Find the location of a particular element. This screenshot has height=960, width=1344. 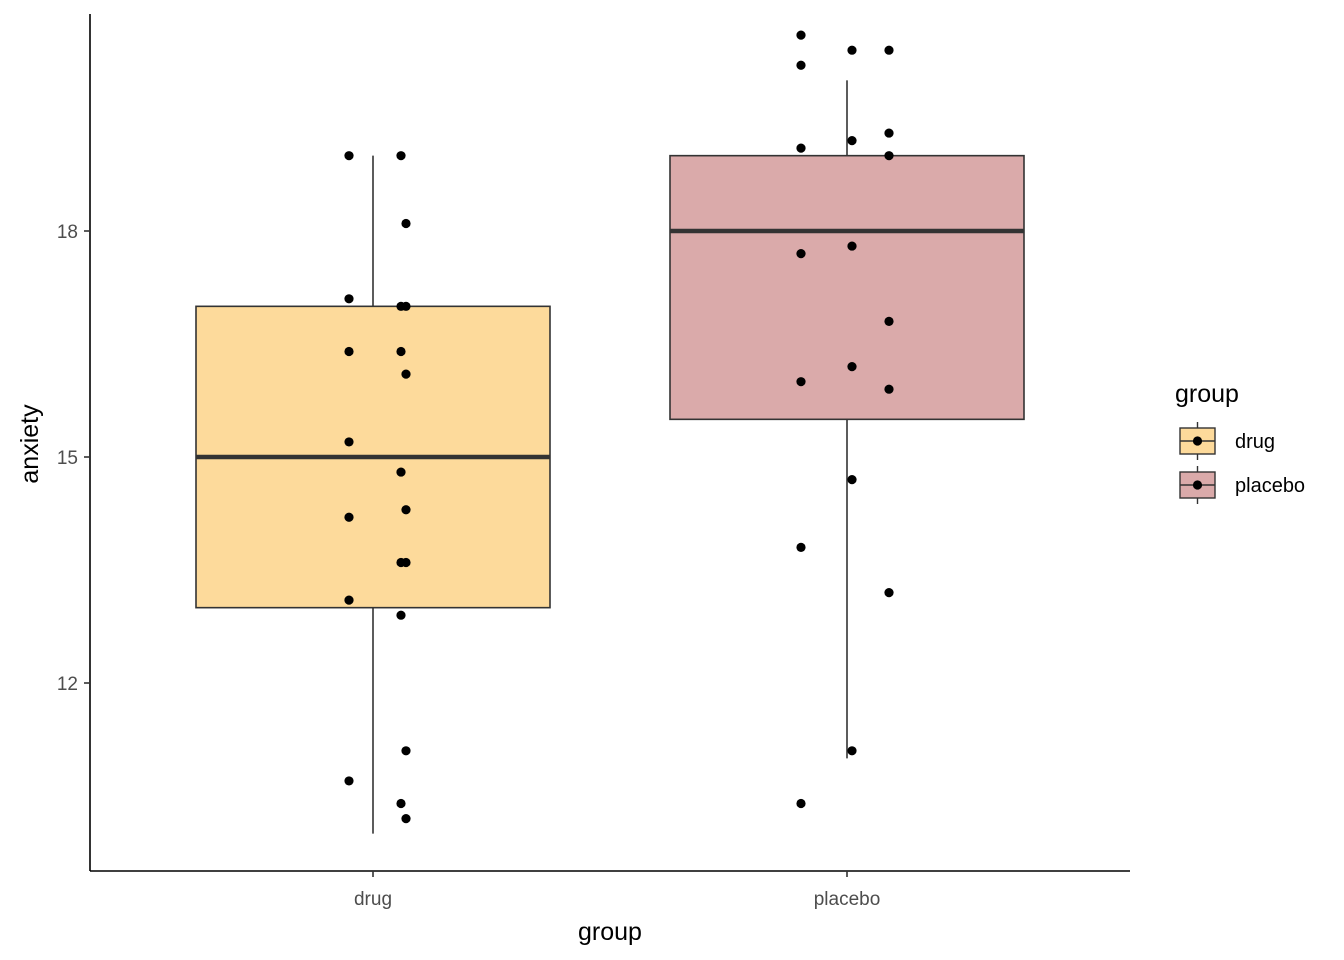

y-axis-title: anxiety is located at coordinates (30, 444).